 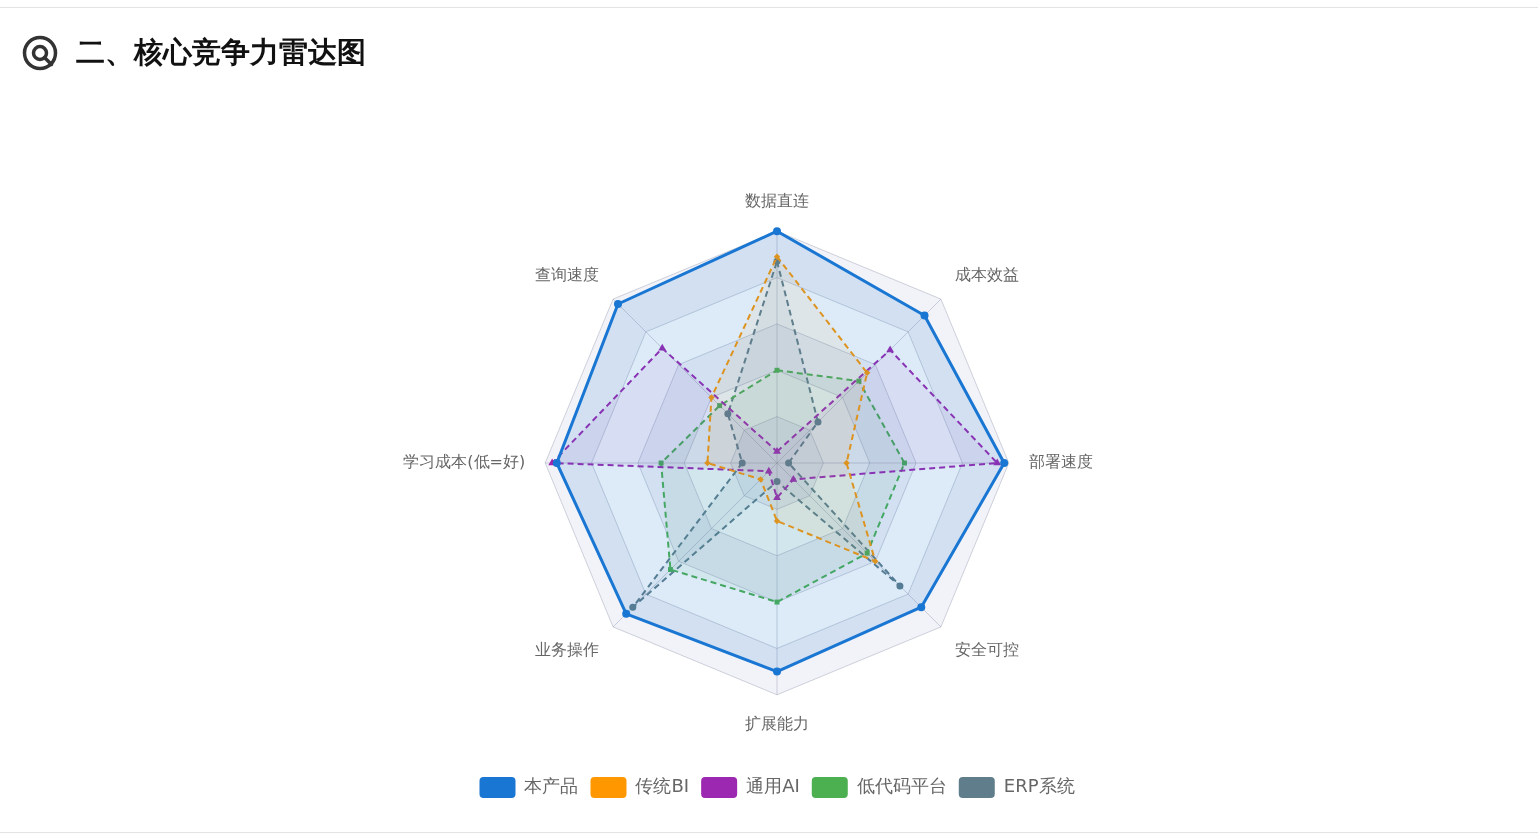 I want to click on legend-label: 本产品, so click(x=551, y=786).